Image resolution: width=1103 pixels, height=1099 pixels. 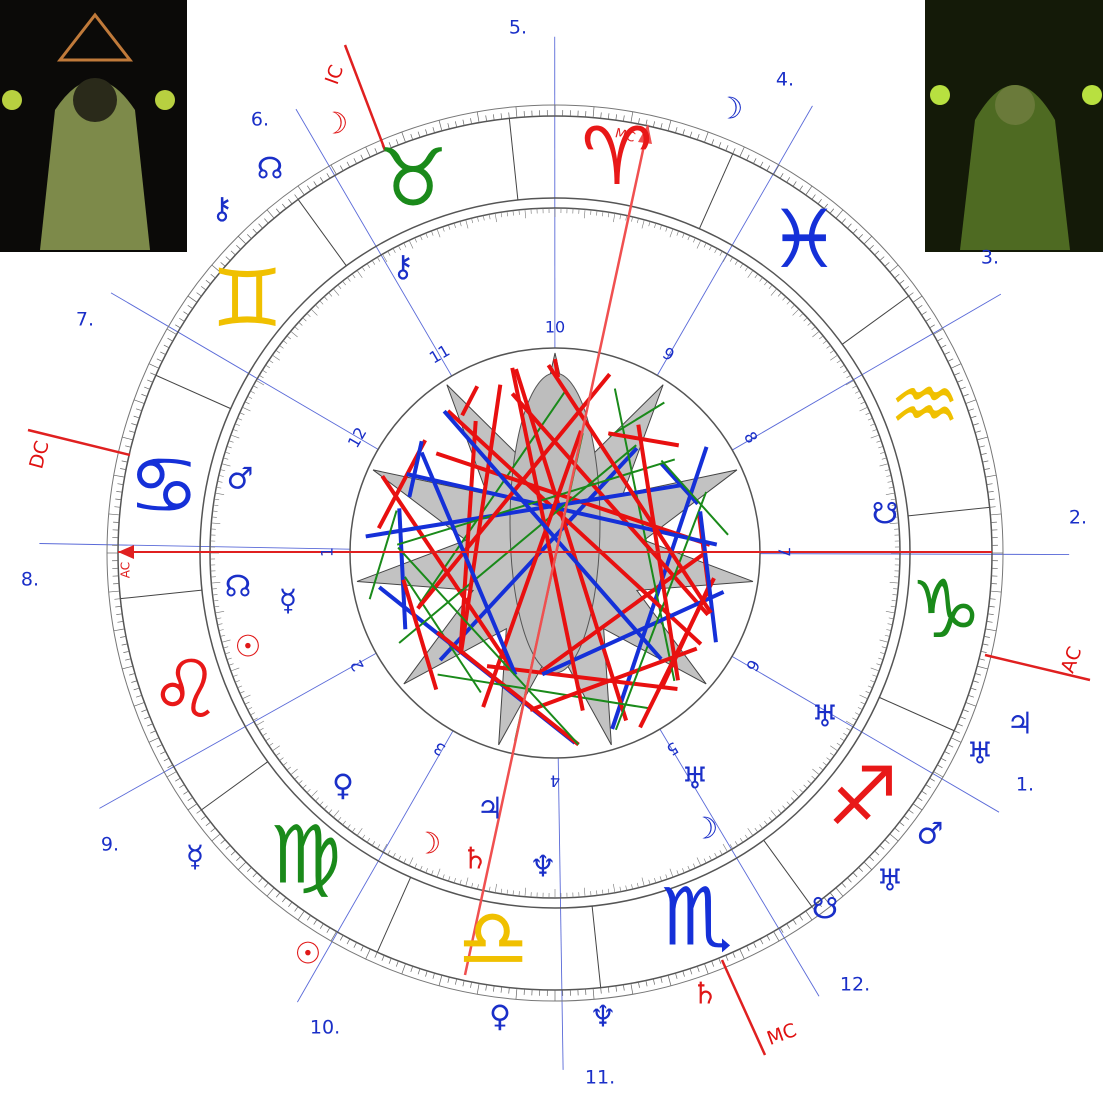 I want to click on house-number: 3., so click(x=990, y=258).